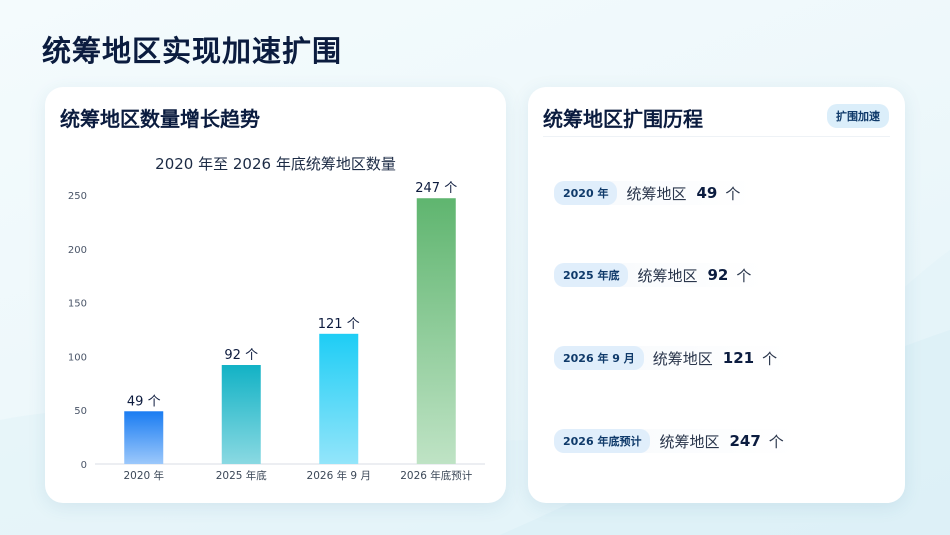 This screenshot has height=535, width=950. Describe the element at coordinates (84, 465) in the screenshot. I see `y-tick-label: 0` at that location.